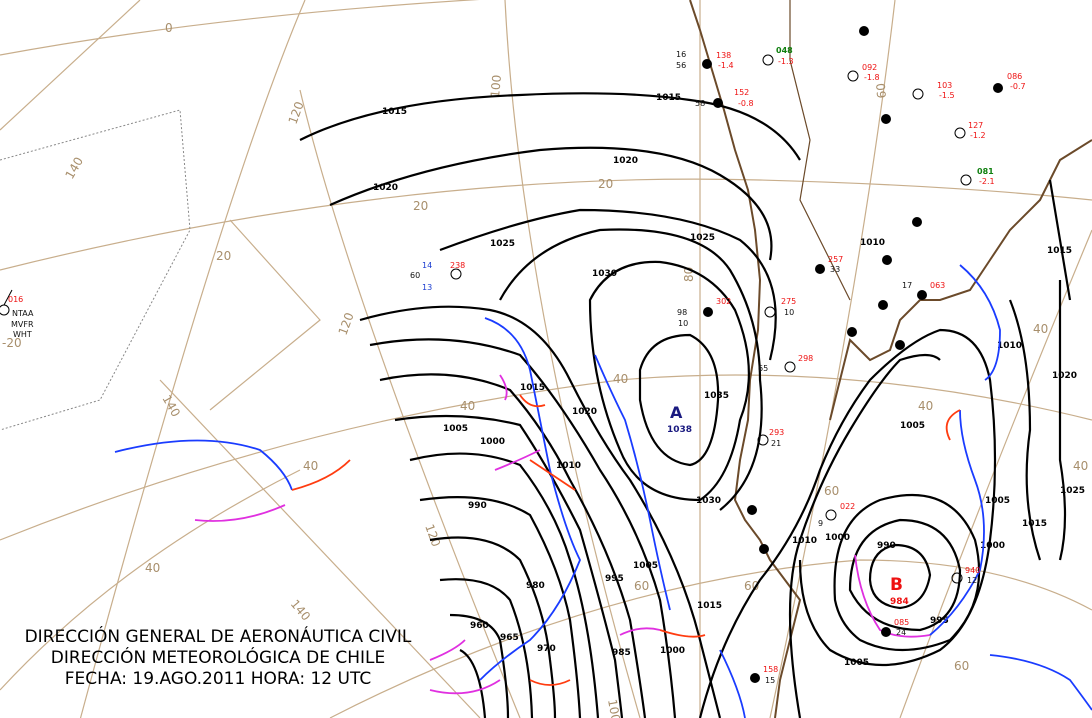 The image size is (1092, 718). I want to click on svg-text: 960, so click(479, 626).